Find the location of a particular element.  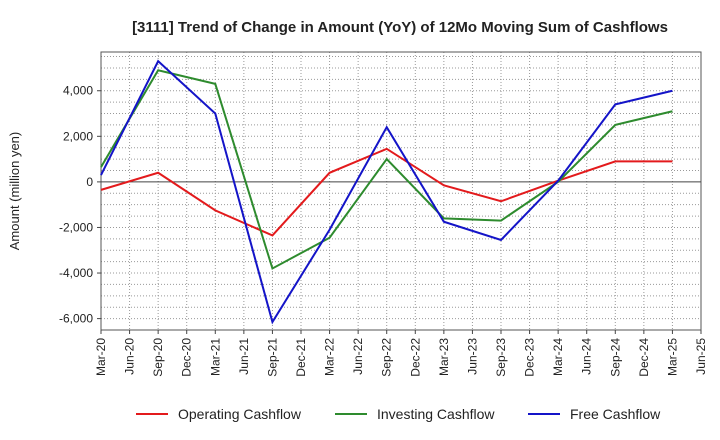

y-tick-label: 2,000 is located at coordinates (78, 136).